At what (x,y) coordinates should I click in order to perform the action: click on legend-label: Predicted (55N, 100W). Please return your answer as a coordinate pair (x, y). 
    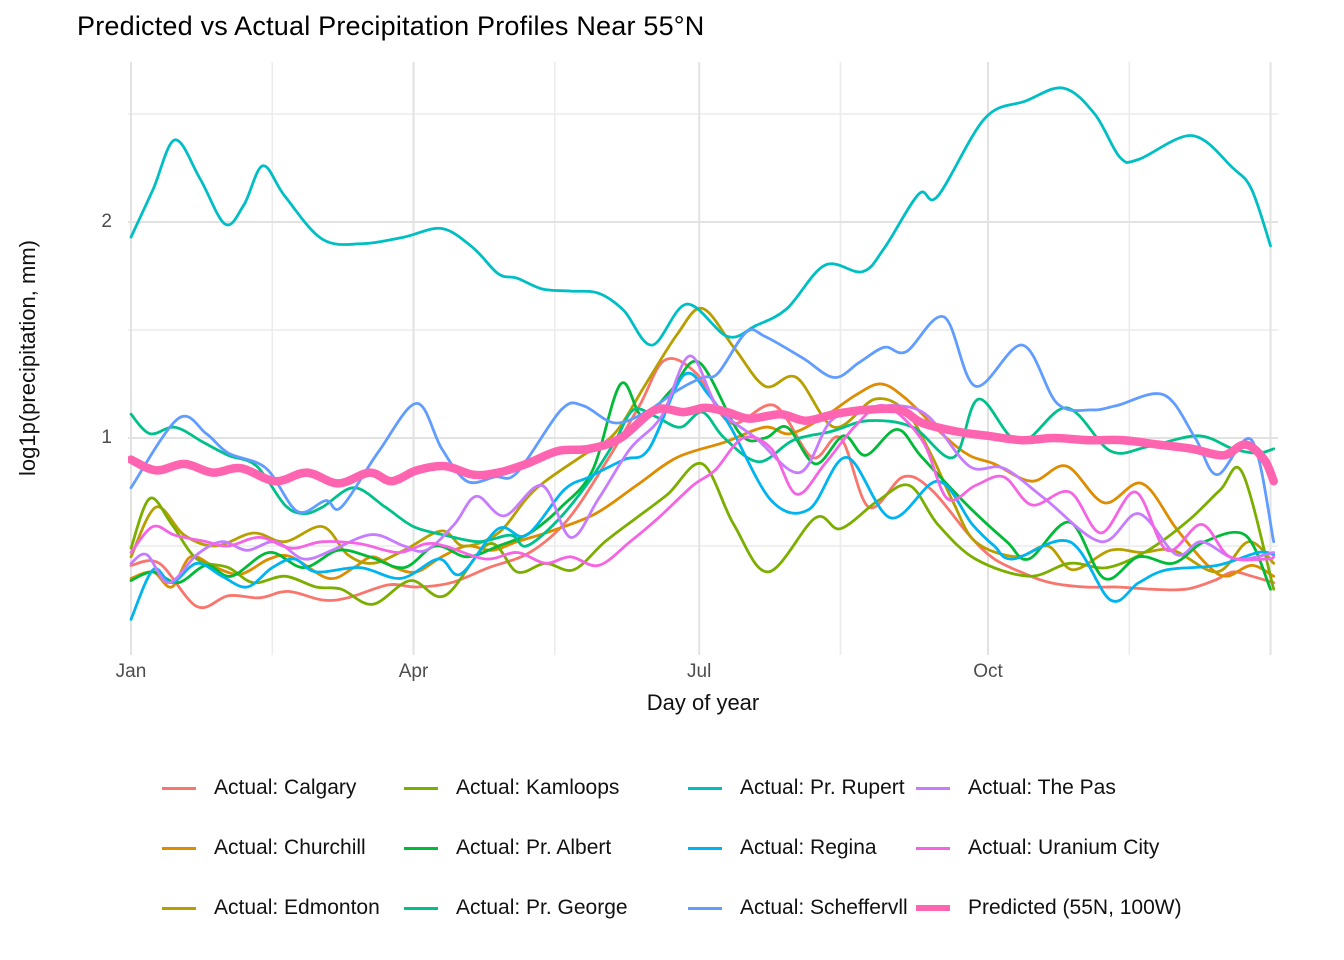
    Looking at the image, I should click on (1075, 907).